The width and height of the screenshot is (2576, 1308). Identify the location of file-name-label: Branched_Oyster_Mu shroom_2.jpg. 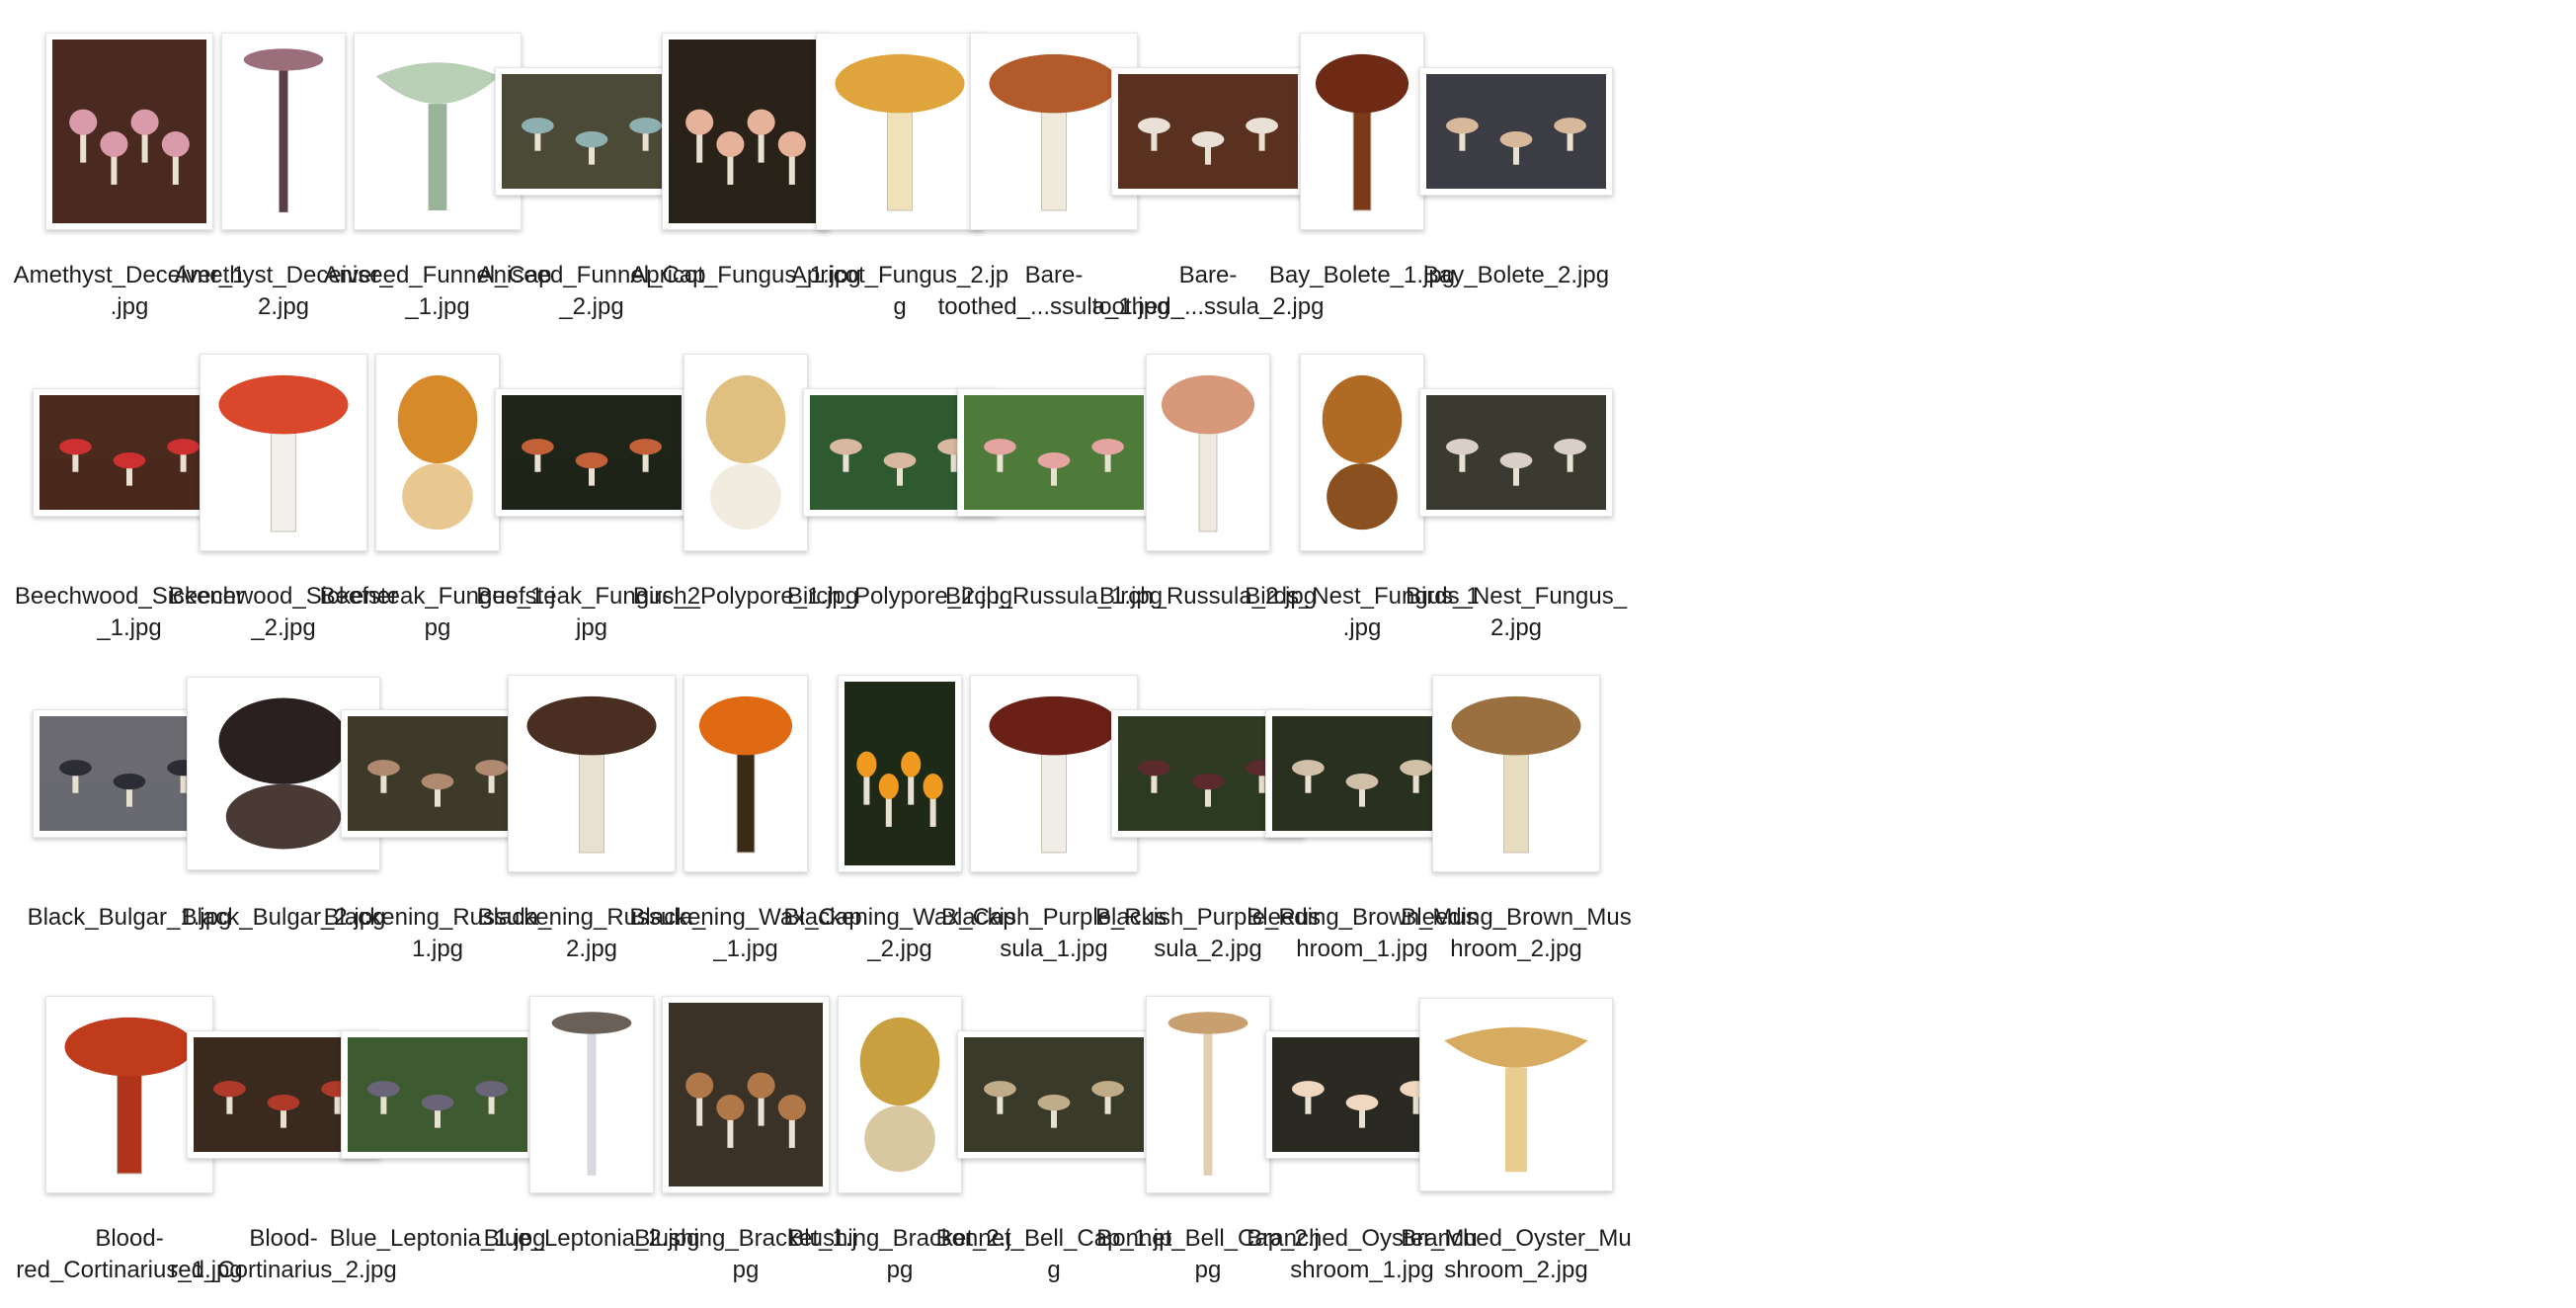
(1516, 1254).